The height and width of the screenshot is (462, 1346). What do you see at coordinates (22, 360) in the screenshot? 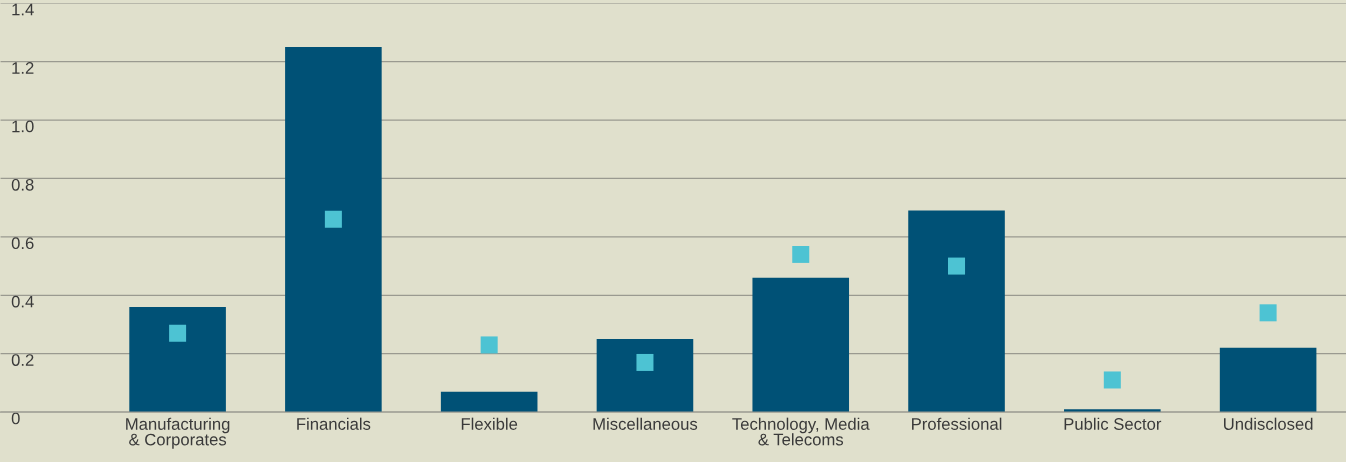
I see `y-tick-label: 0.2` at bounding box center [22, 360].